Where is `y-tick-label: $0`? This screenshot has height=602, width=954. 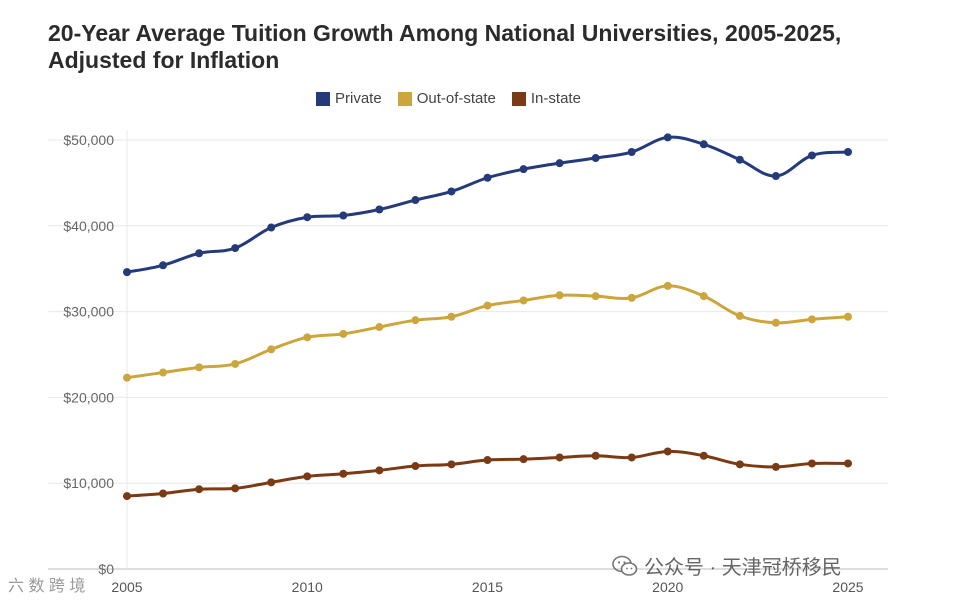 y-tick-label: $0 is located at coordinates (106, 569).